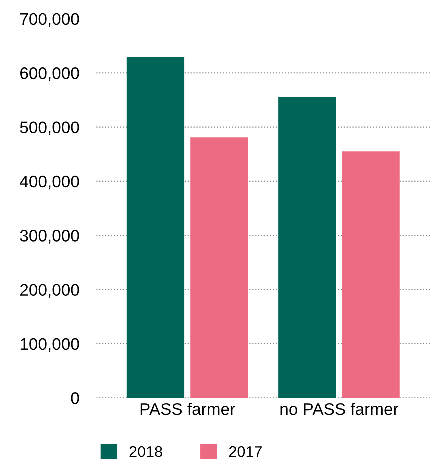 The width and height of the screenshot is (439, 474). Describe the element at coordinates (50, 345) in the screenshot. I see `y-tick-label: 100,000` at that location.